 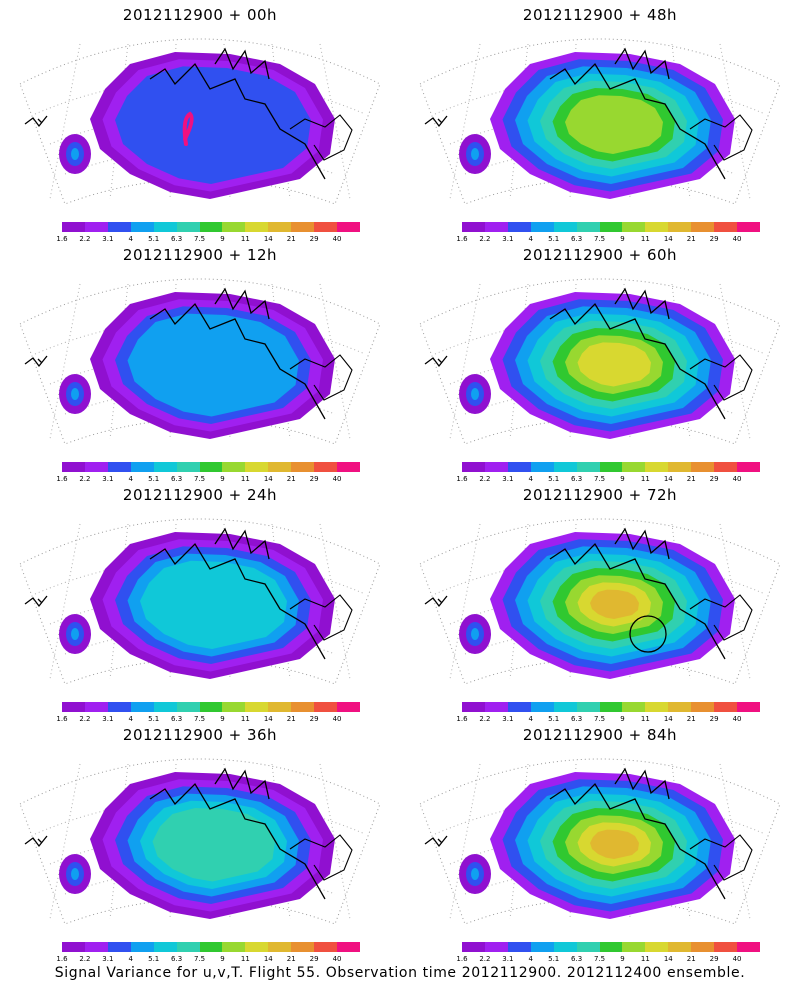 I want to click on panel-title: 2012112900 + 00h, so click(x=200, y=15).